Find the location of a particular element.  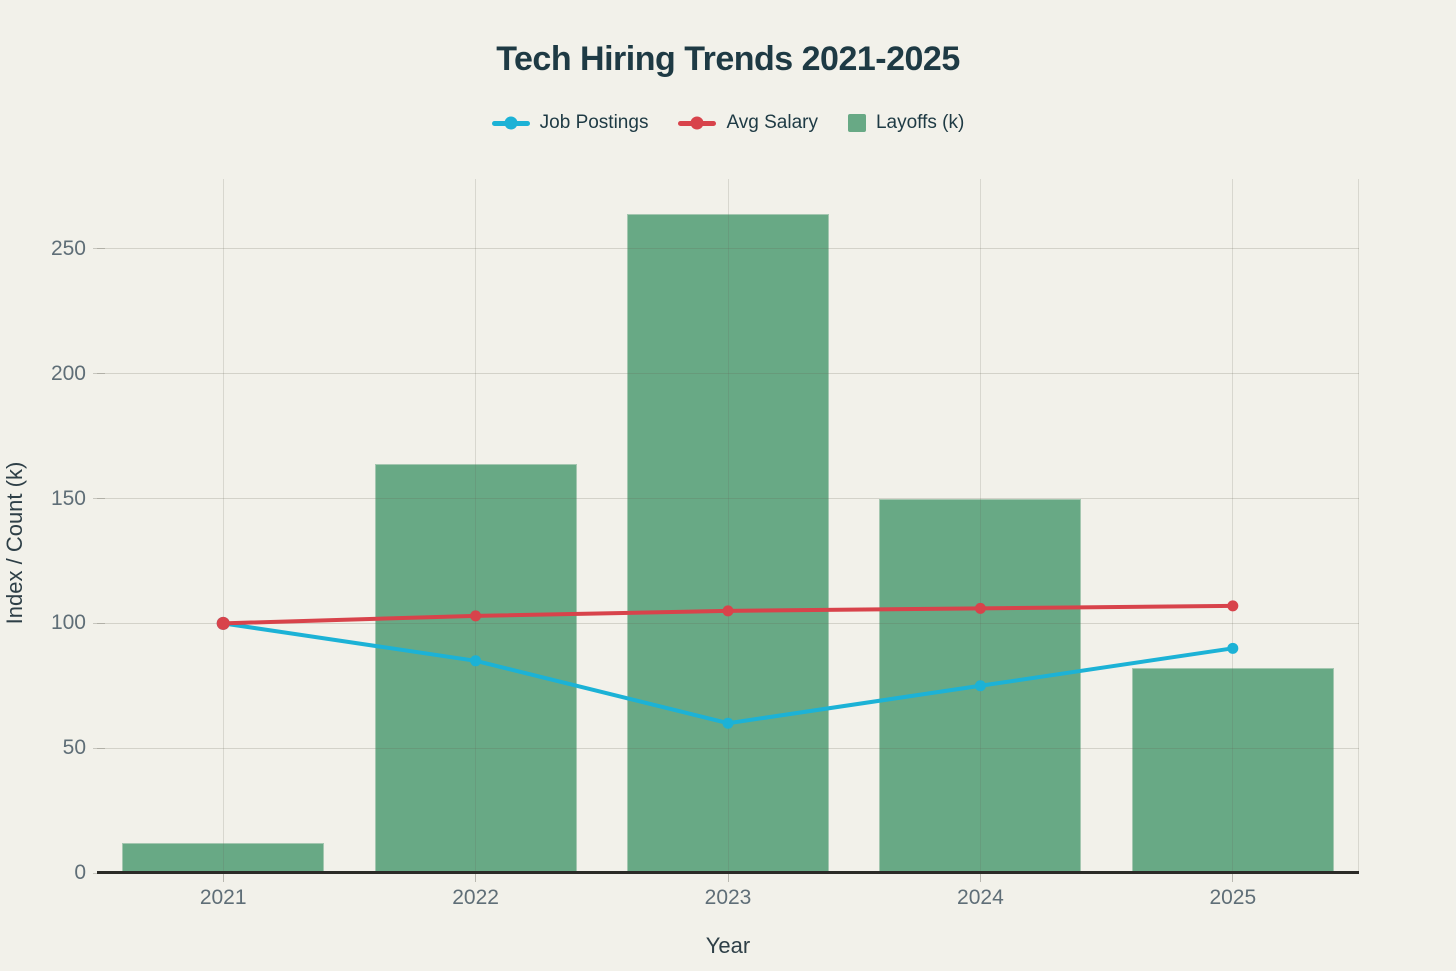

x-axis-line is located at coordinates (728, 872).